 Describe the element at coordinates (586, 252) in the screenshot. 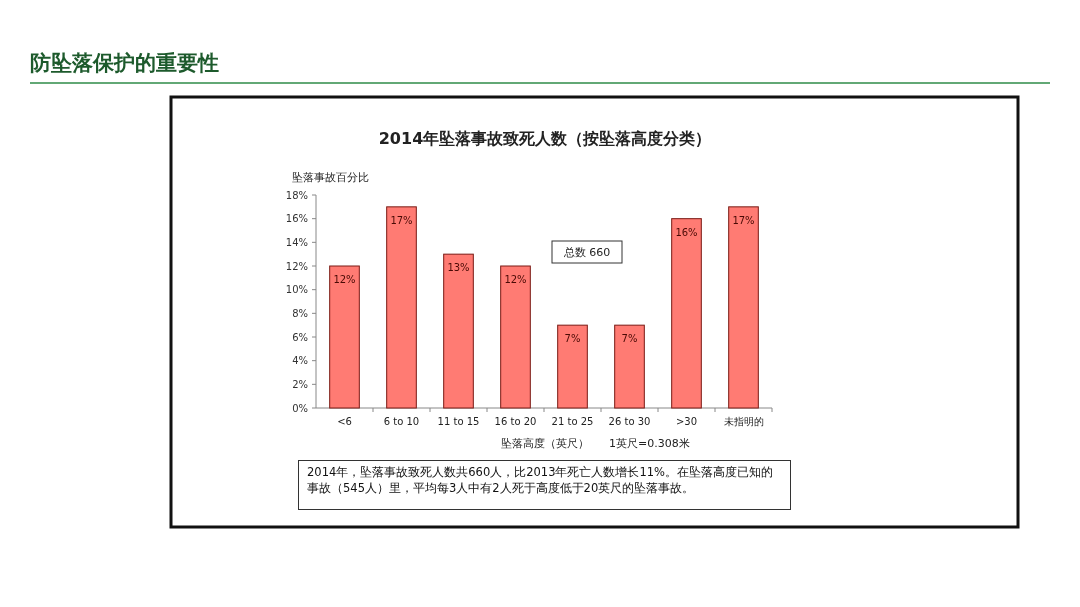

I see `annotation: 总数 660` at that location.